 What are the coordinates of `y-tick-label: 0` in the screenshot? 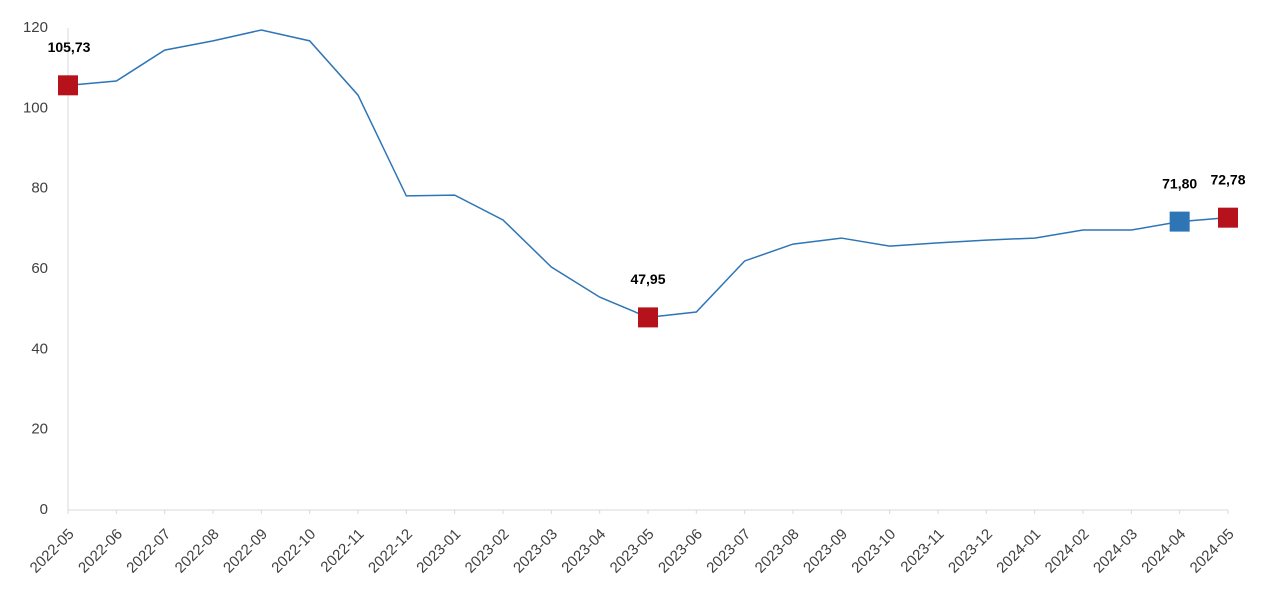 It's located at (44, 509).